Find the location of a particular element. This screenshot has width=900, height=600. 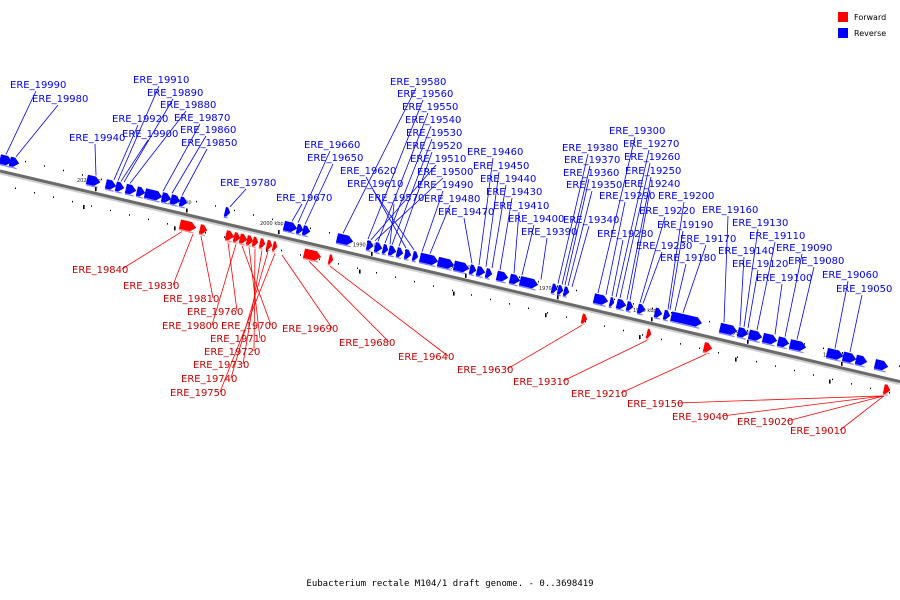

gene-label-reverse: ERE_19570 is located at coordinates (396, 198).